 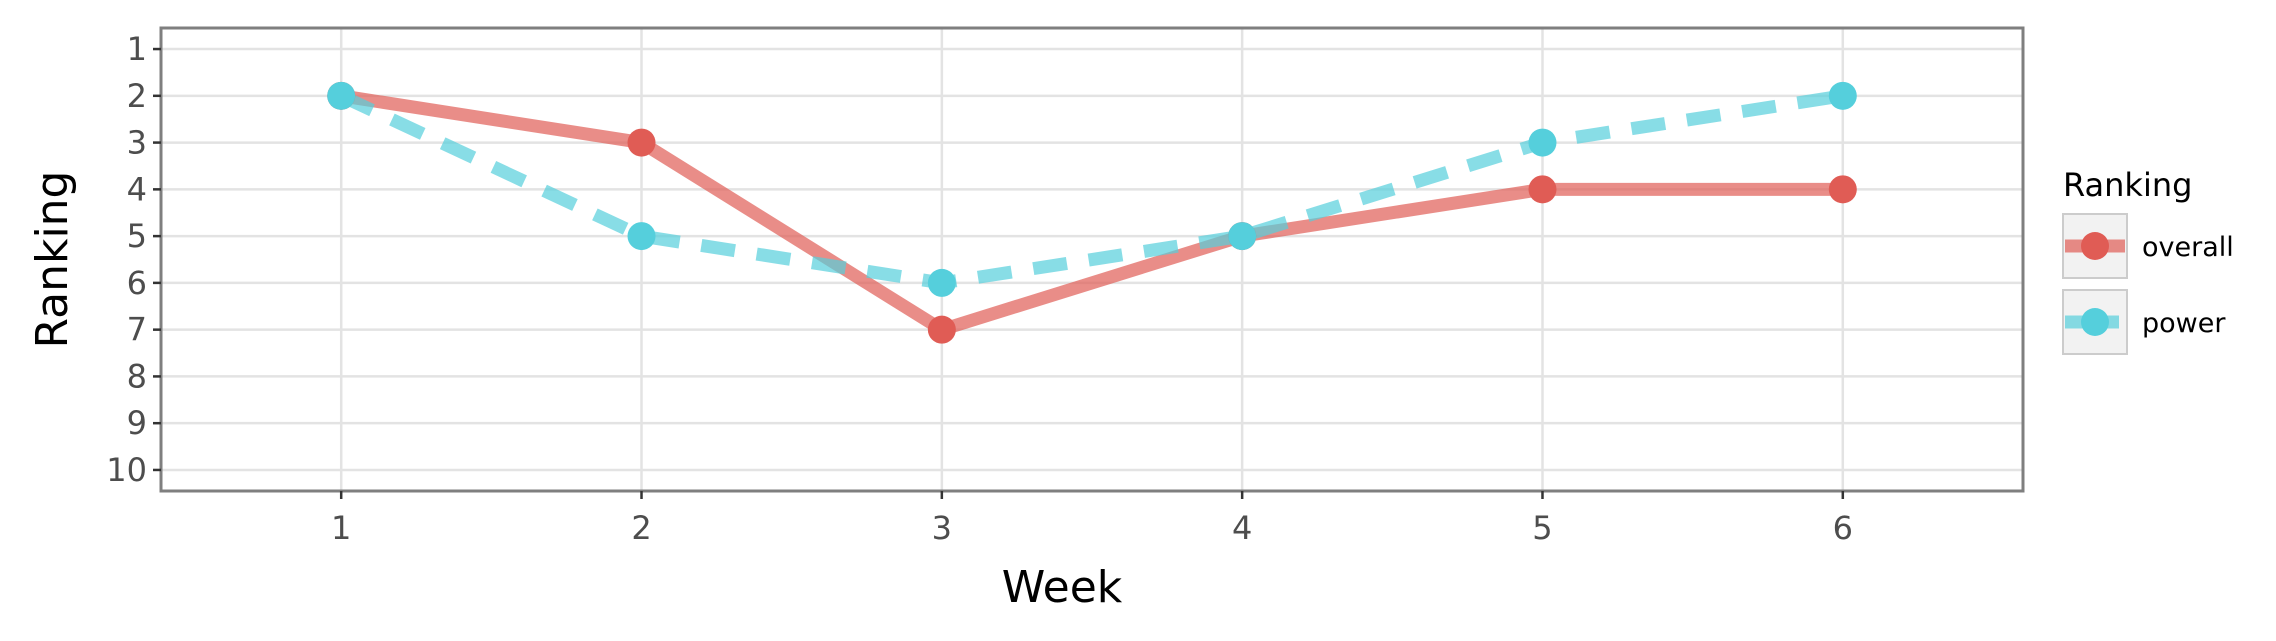 I want to click on y-tick-label: 10, so click(x=126, y=470).